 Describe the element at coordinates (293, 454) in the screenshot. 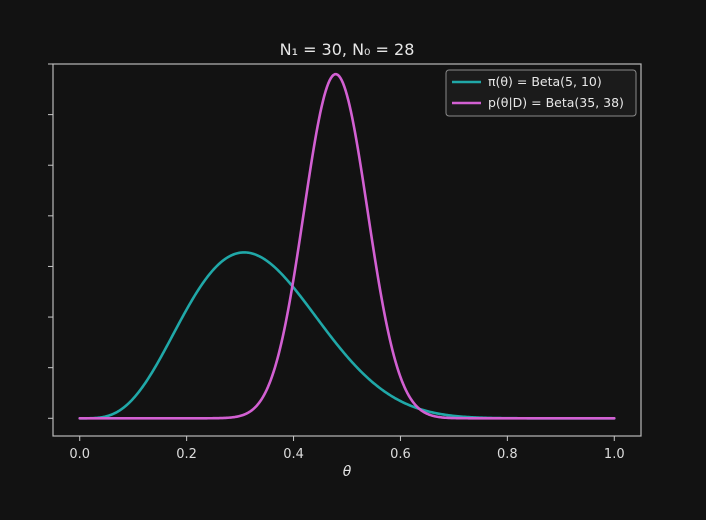

I see `x-tick-label: 0.4` at that location.